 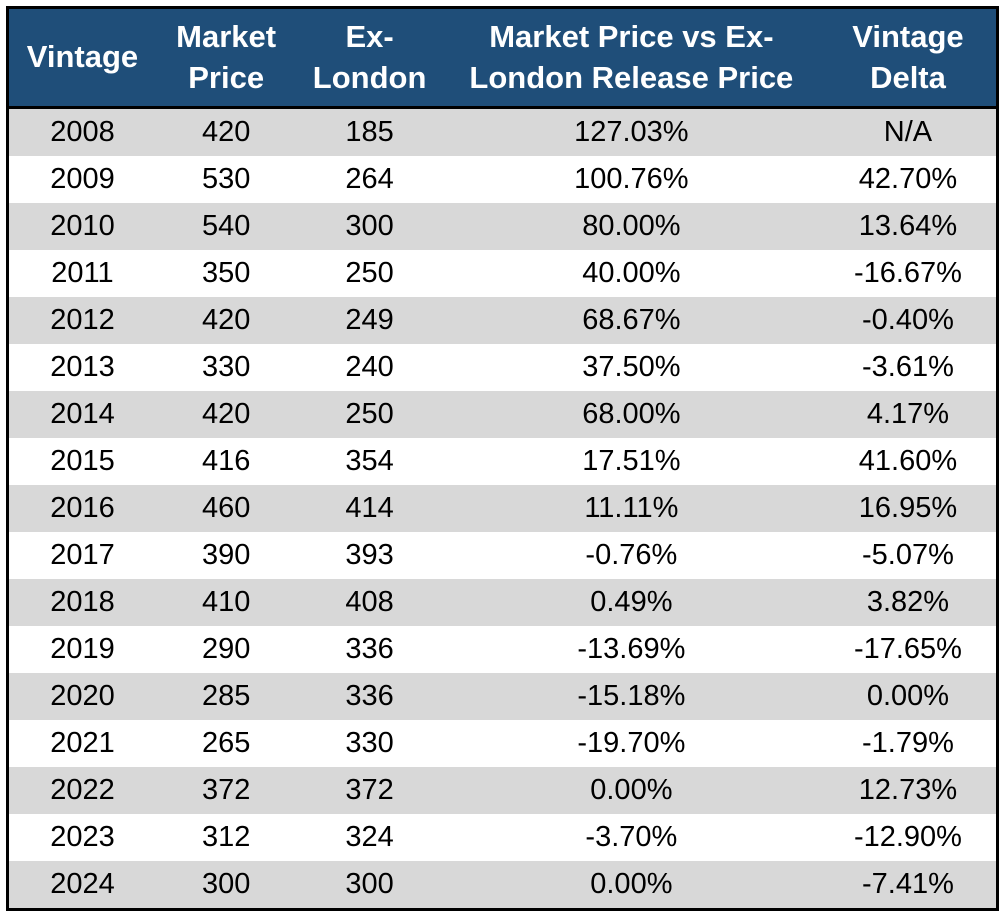 I want to click on cell-vintage-delta: N/A, so click(x=908, y=131).